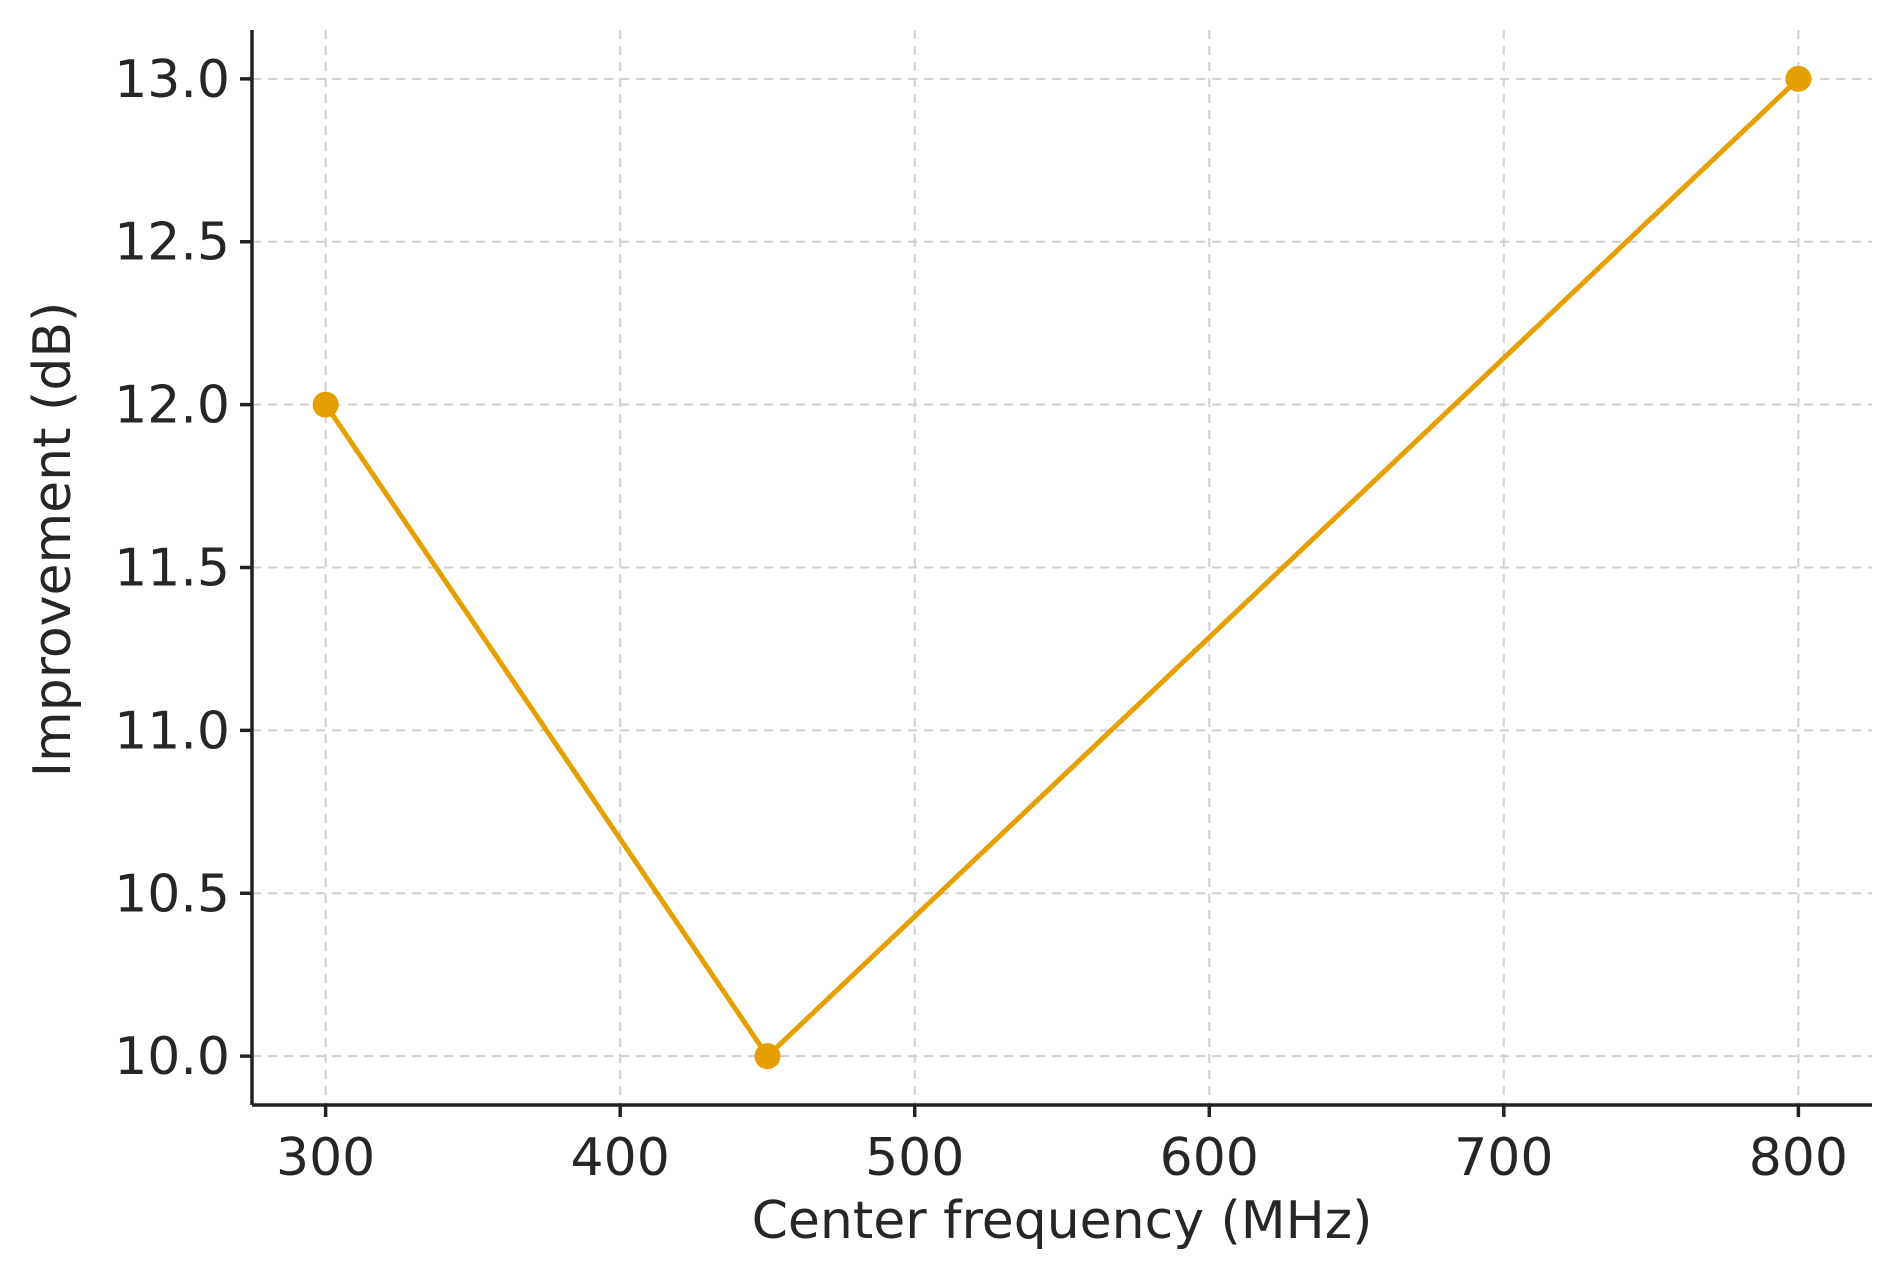 This screenshot has width=1890, height=1273. Describe the element at coordinates (172, 569) in the screenshot. I see `y-tick-label: 11.5` at that location.